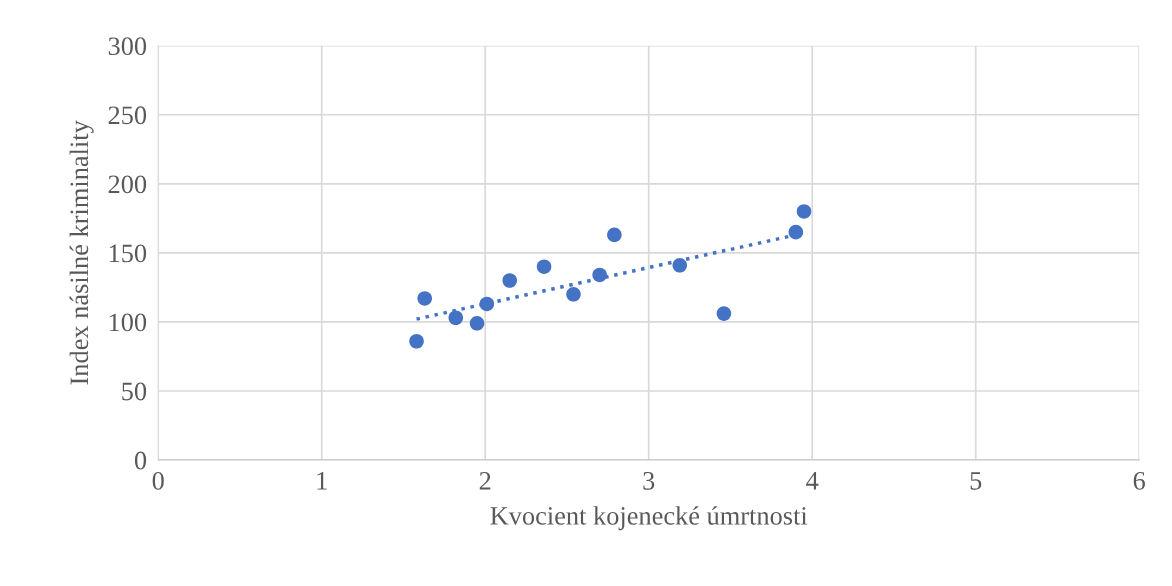 Image resolution: width=1172 pixels, height=586 pixels. I want to click on x-tick-label: 4, so click(812, 481).